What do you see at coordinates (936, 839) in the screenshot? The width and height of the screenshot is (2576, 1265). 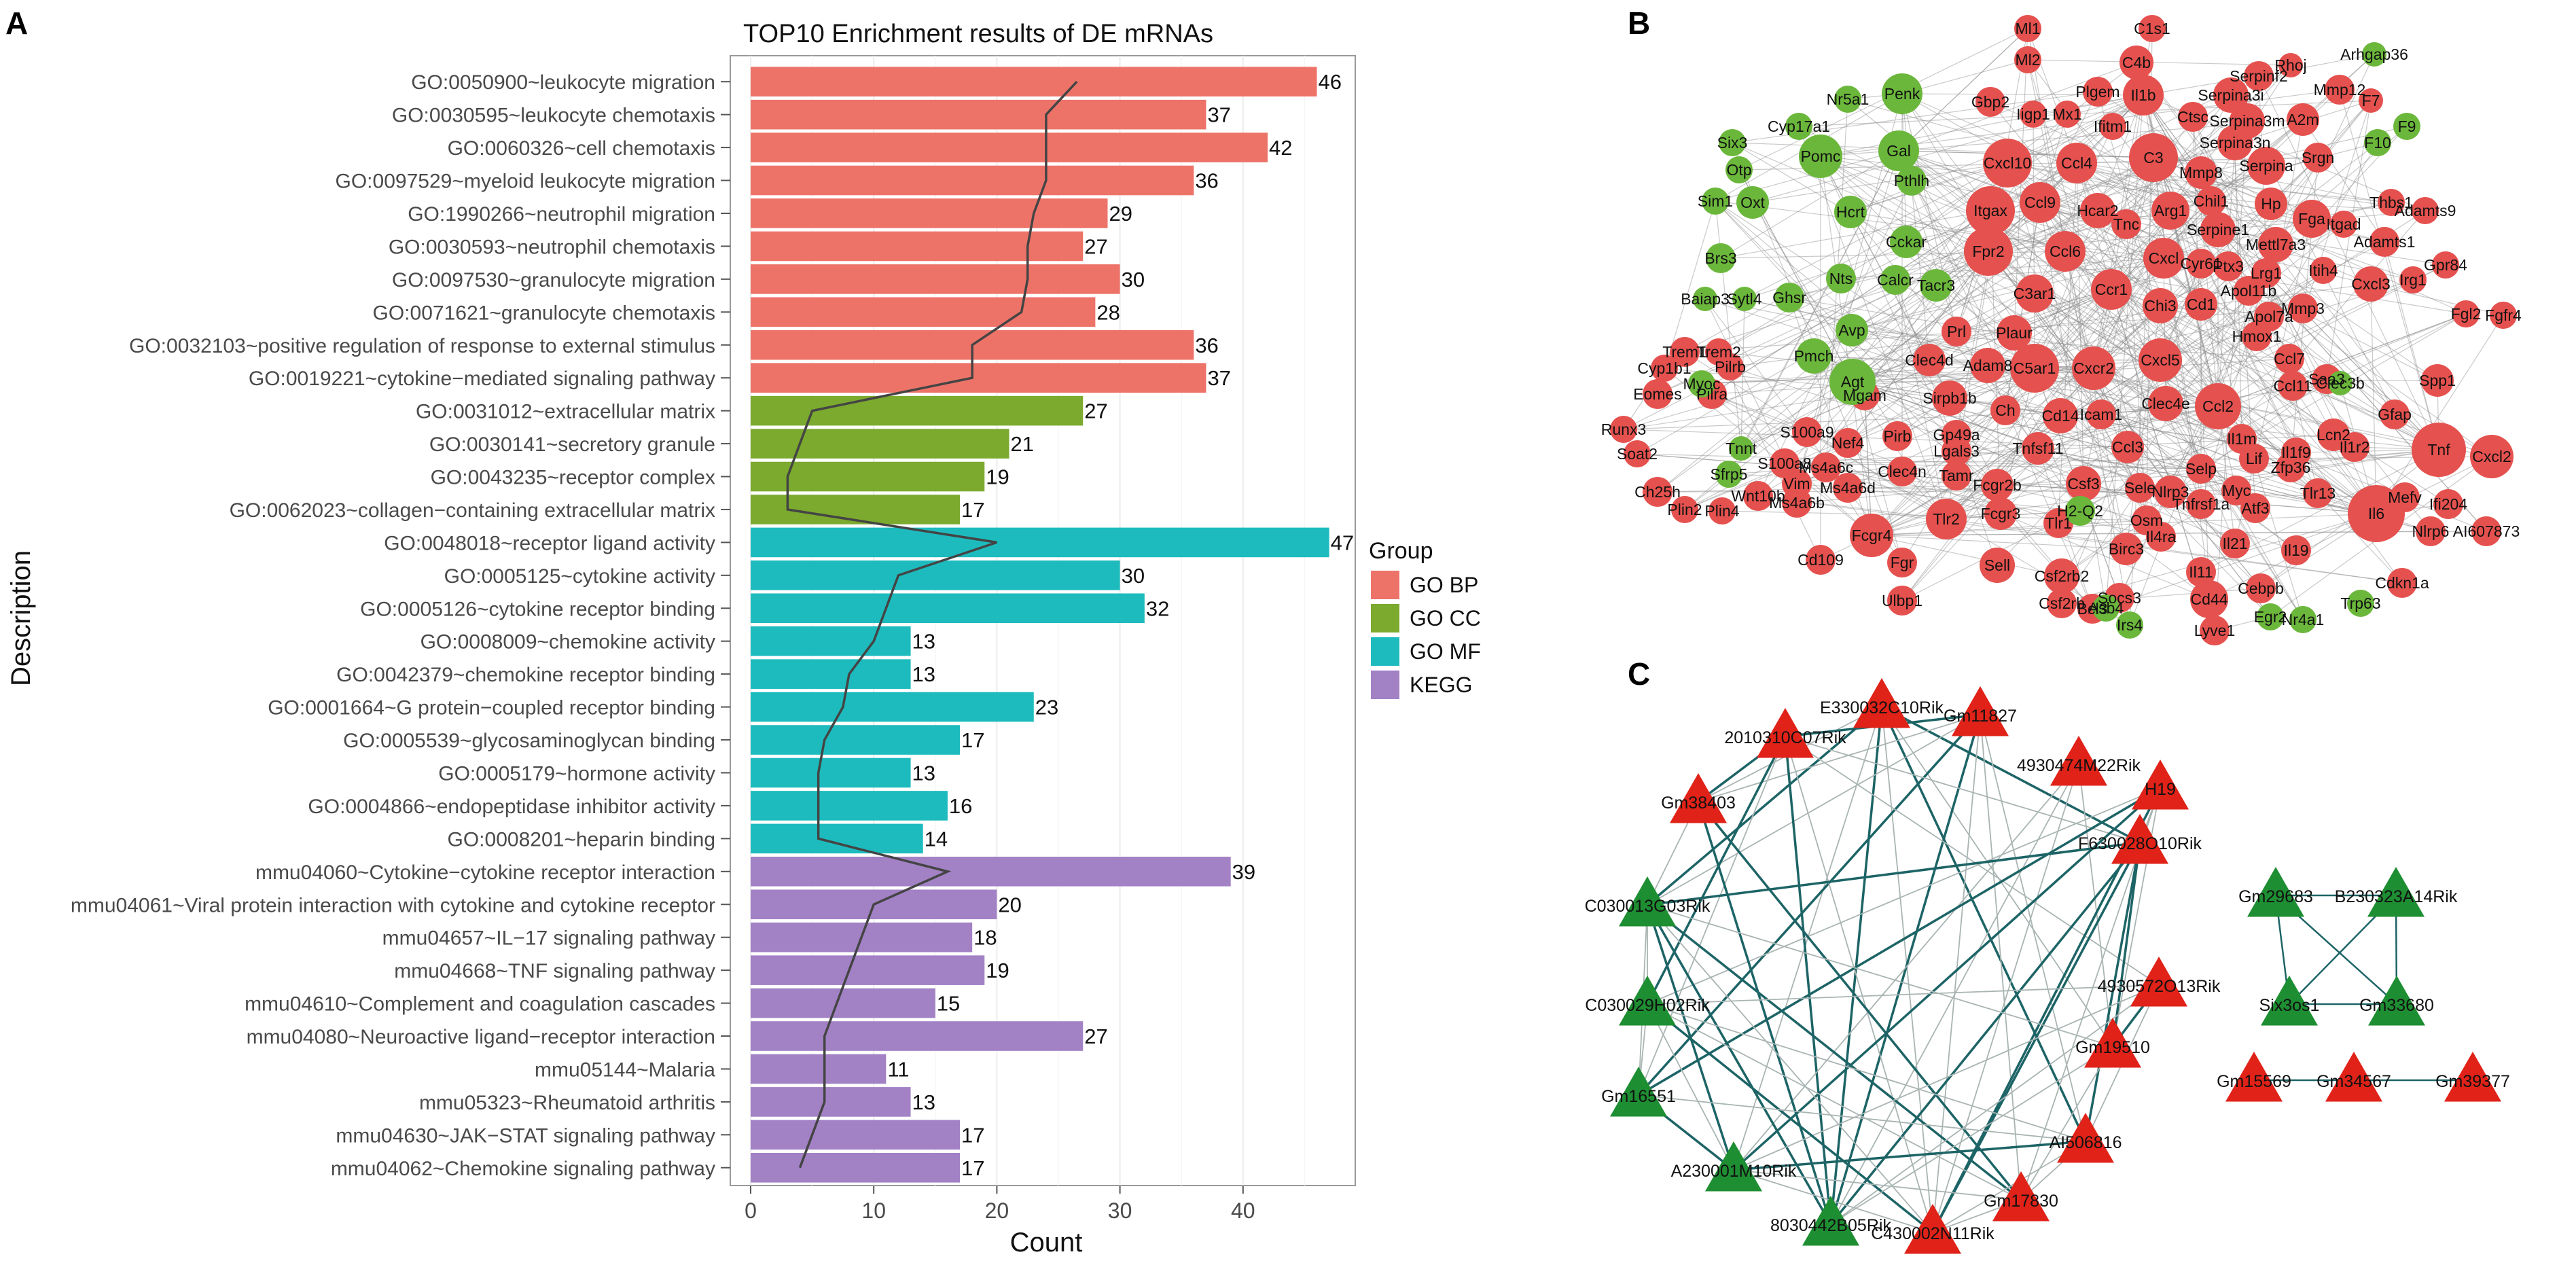 I see `bar-value-label: 14` at bounding box center [936, 839].